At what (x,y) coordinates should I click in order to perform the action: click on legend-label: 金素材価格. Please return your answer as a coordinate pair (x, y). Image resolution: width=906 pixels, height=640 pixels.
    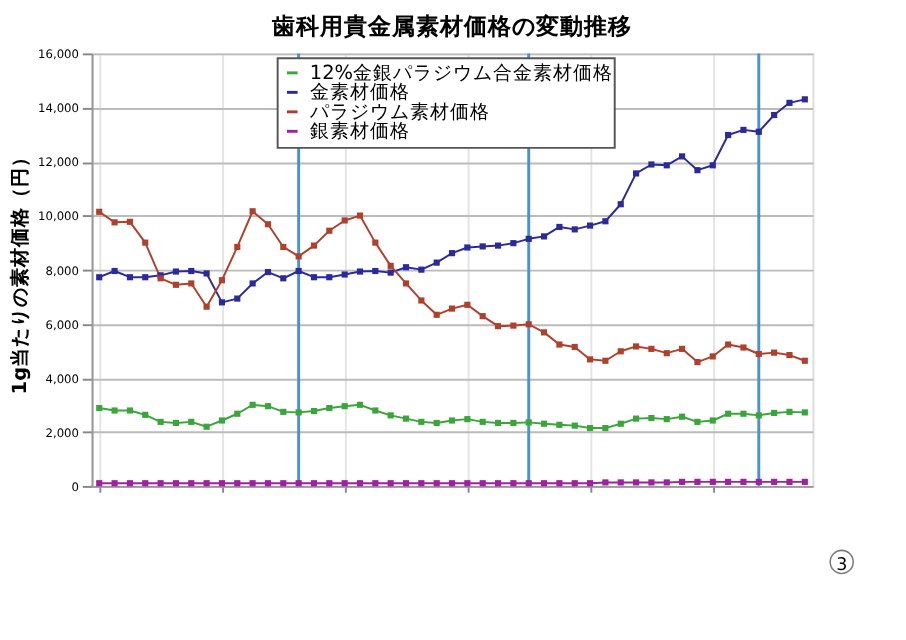
    Looking at the image, I should click on (359, 92).